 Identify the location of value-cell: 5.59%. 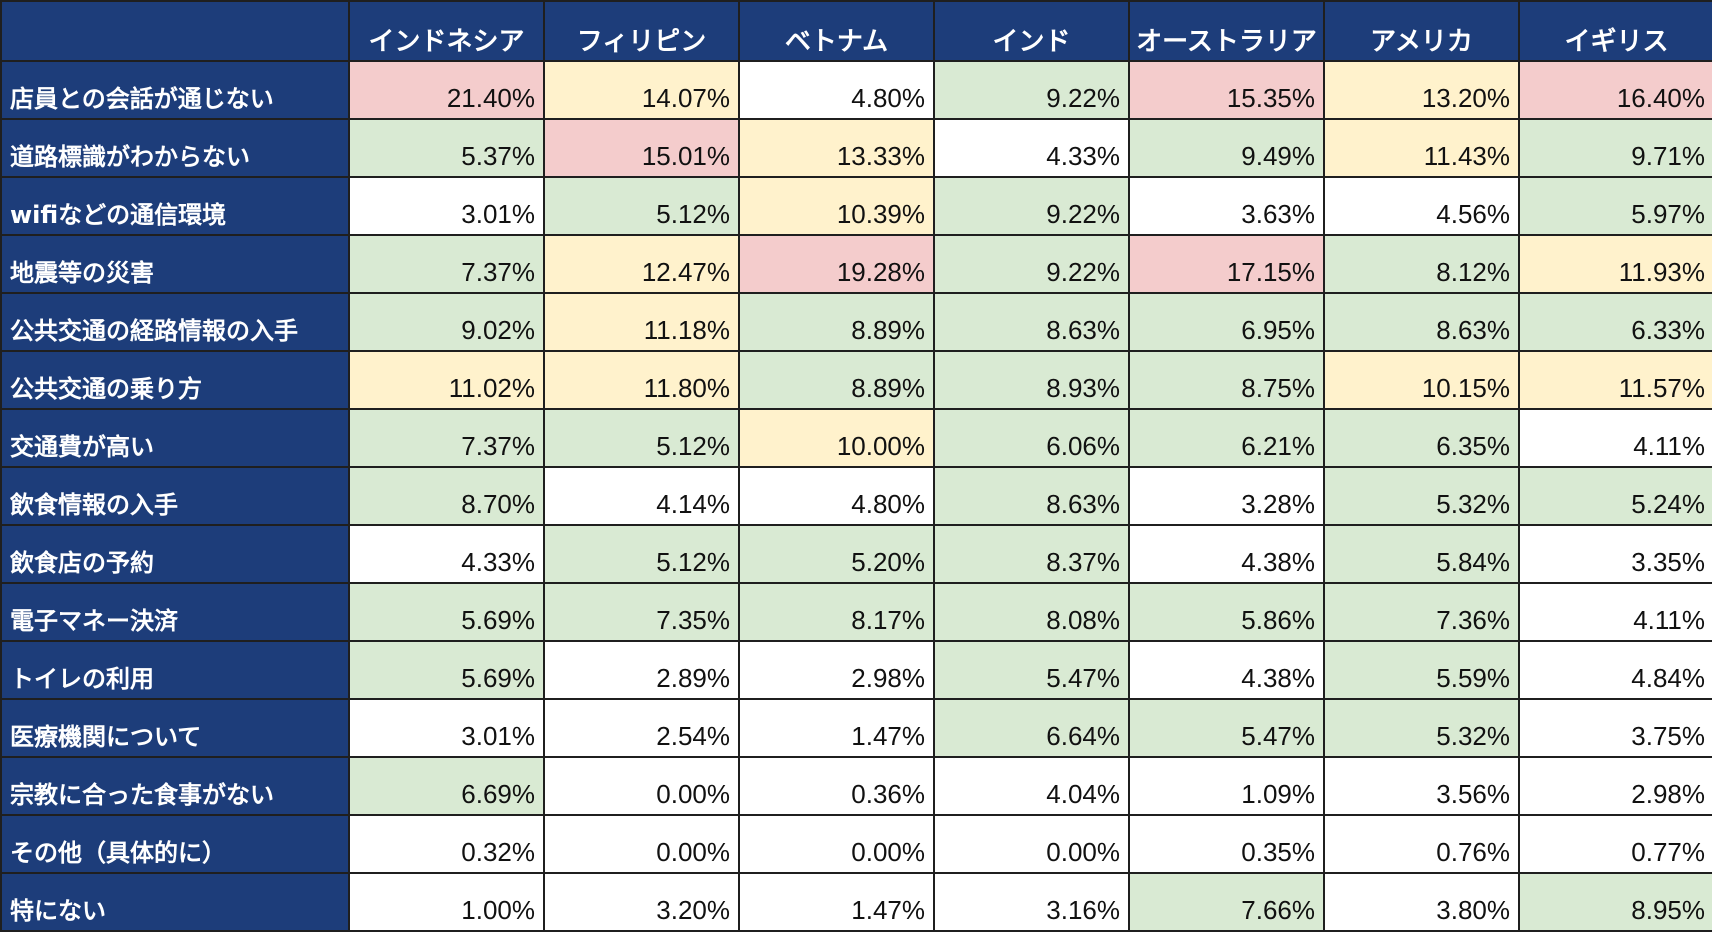
(1421, 670).